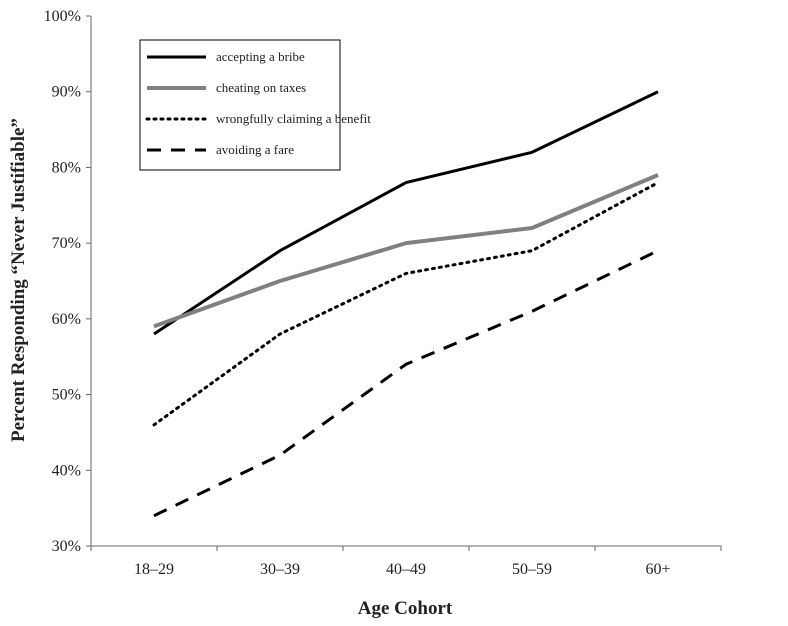 The image size is (788, 626). I want to click on legend-label: avoiding a fare, so click(255, 149).